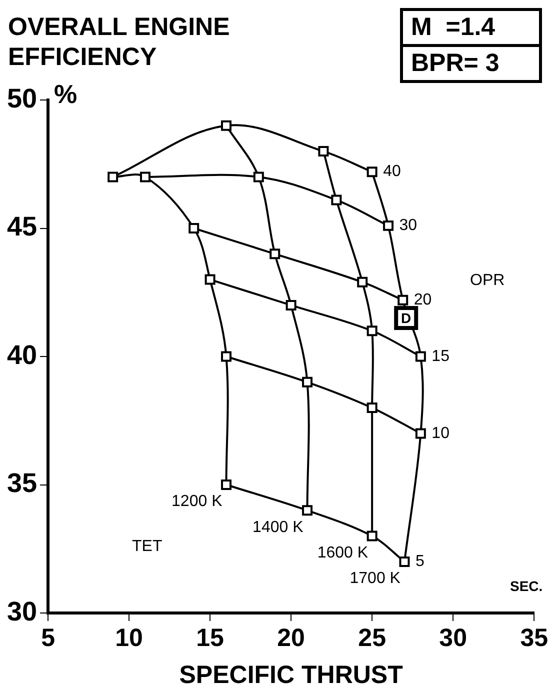  Describe the element at coordinates (147, 547) in the screenshot. I see `annotation: TET` at that location.